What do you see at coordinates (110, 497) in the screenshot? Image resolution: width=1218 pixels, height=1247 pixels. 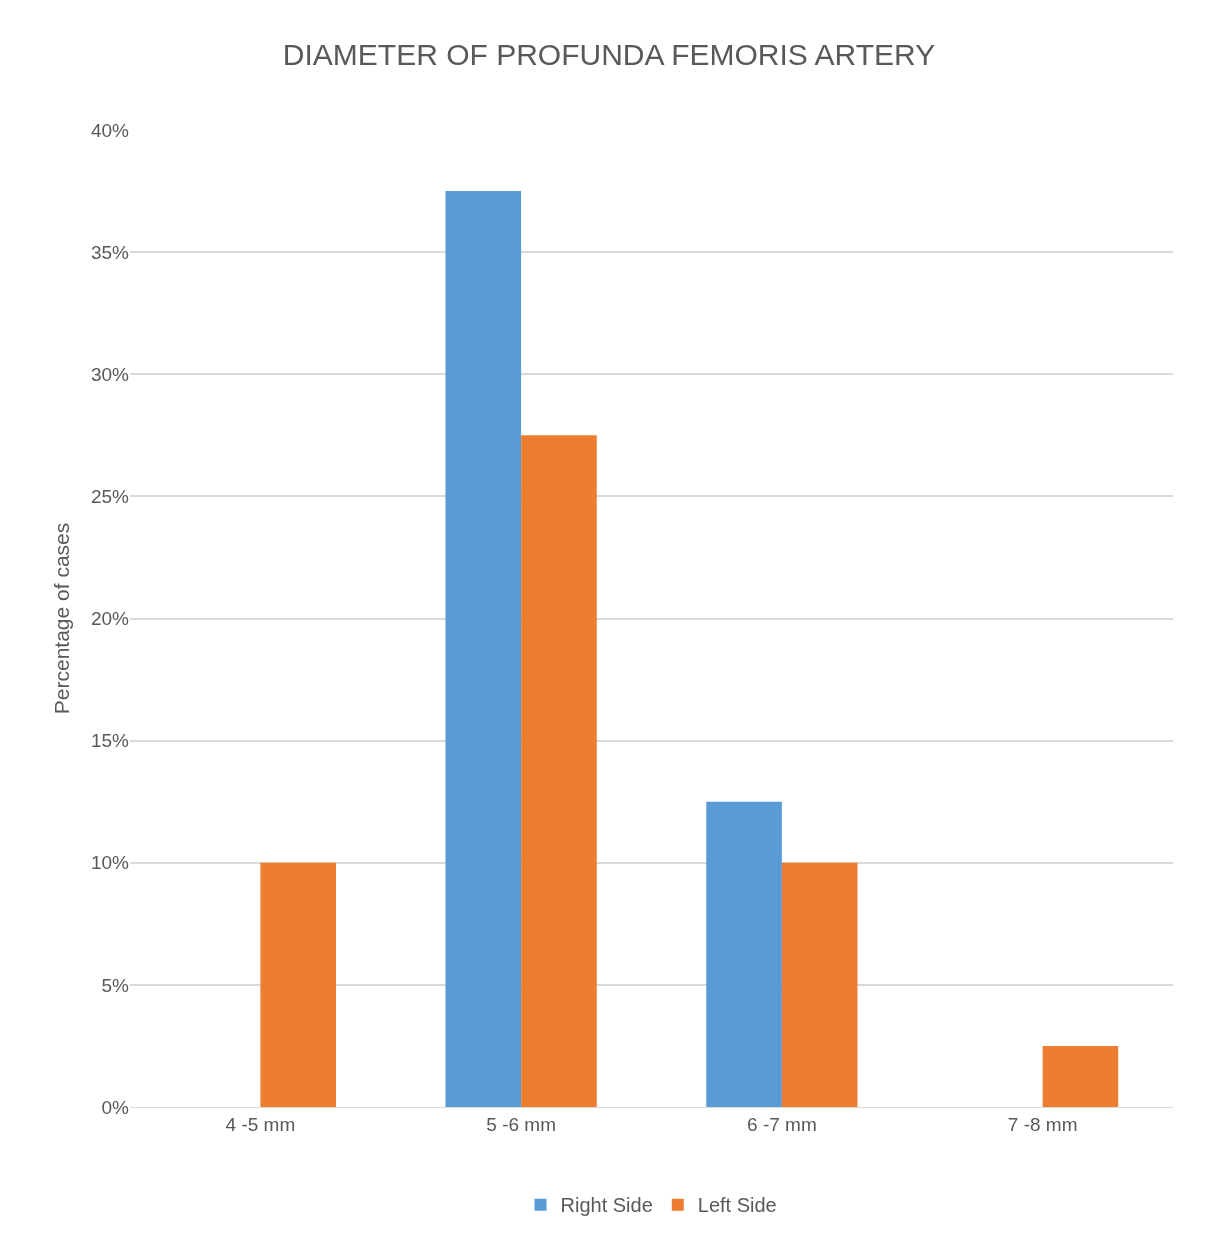 I see `y-tick-label: 25%` at bounding box center [110, 497].